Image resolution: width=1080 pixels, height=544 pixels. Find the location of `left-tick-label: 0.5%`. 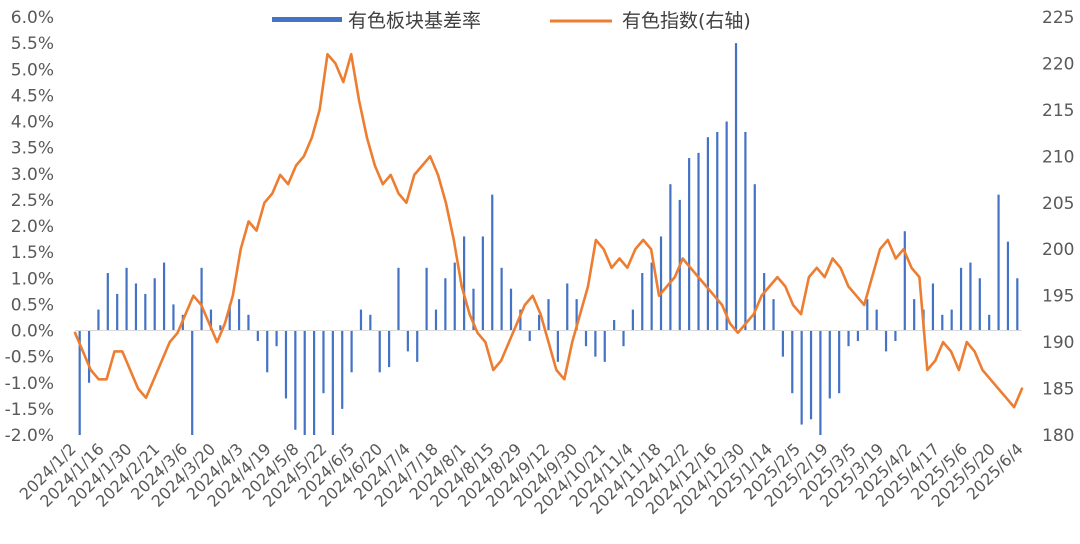

left-tick-label: 0.5% is located at coordinates (32, 305).